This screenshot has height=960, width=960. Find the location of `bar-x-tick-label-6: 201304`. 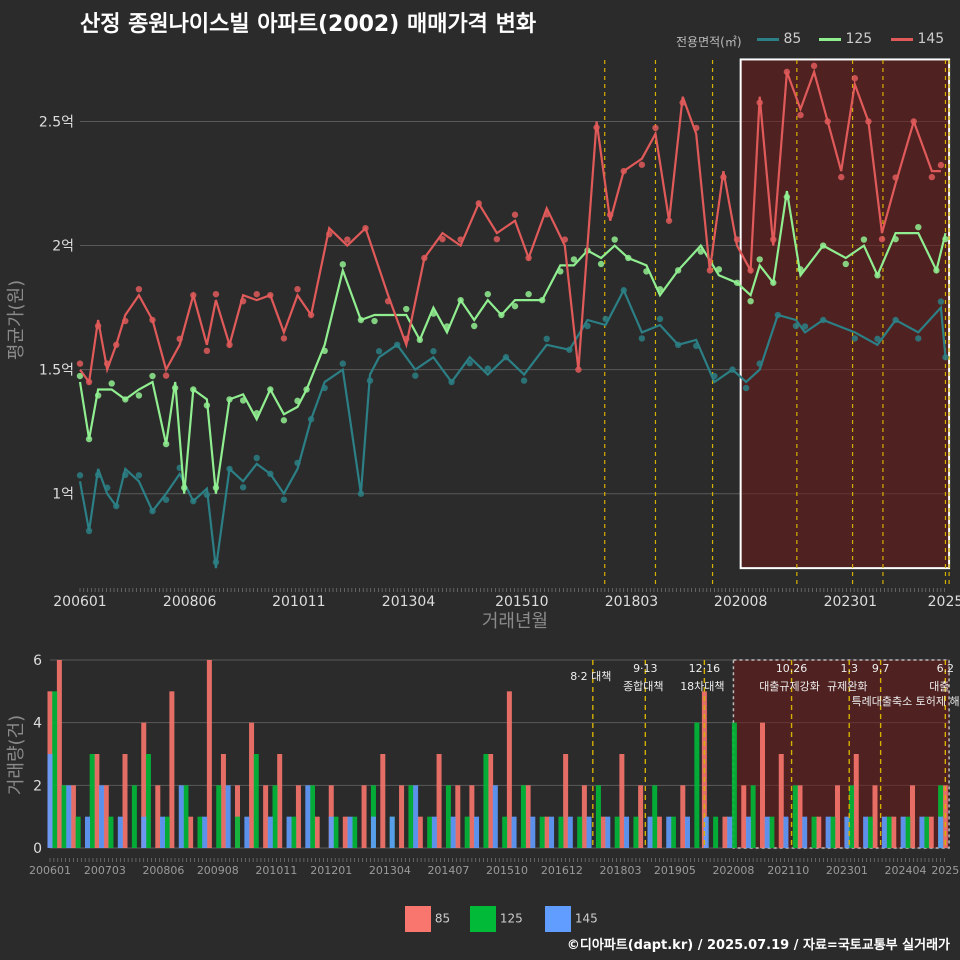

bar-x-tick-label-6: 201304 is located at coordinates (390, 870).